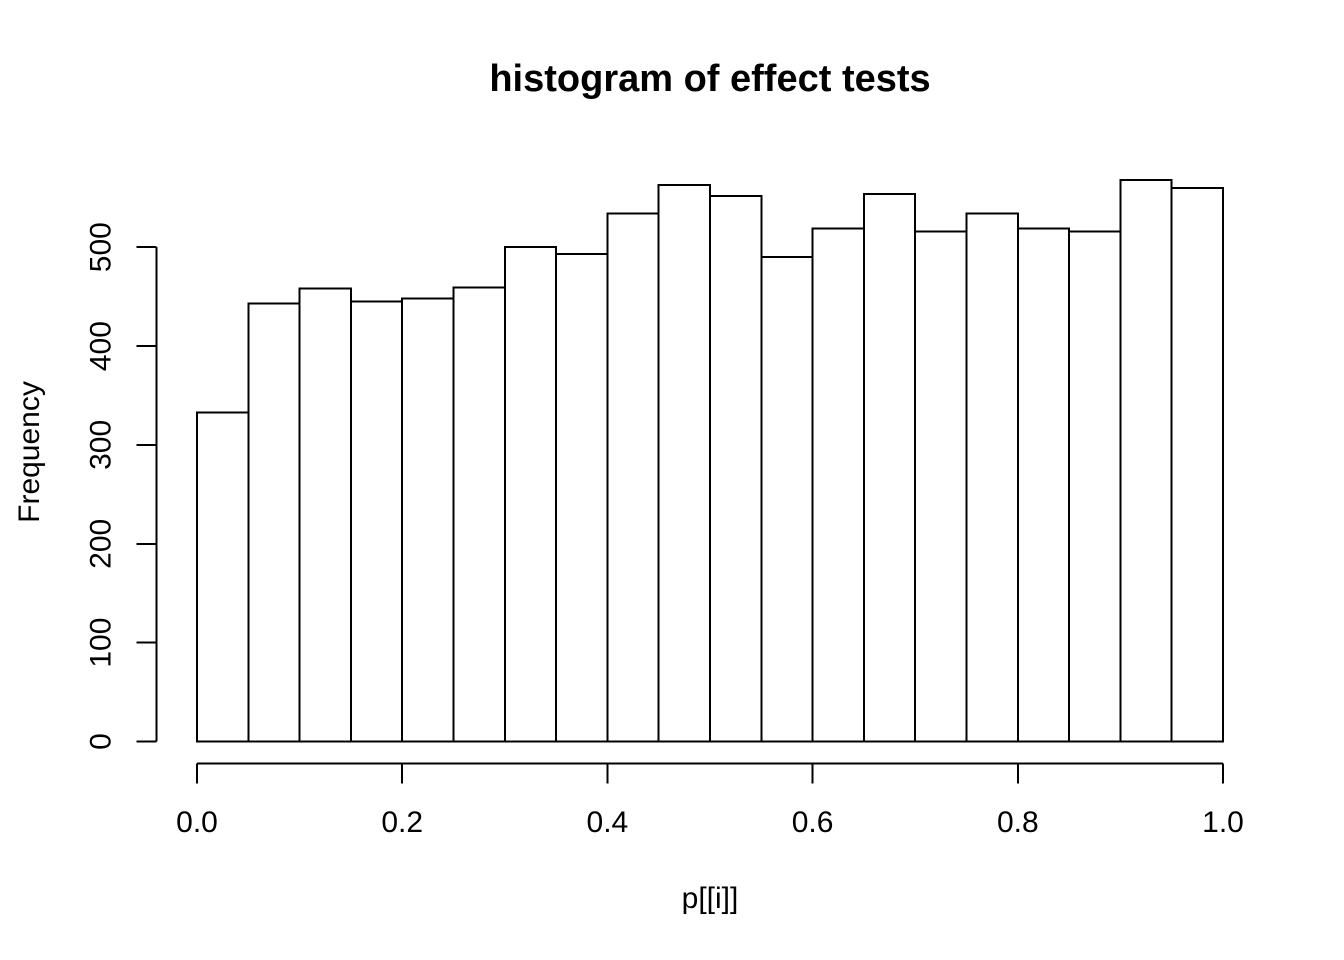 Image resolution: width=1344 pixels, height=960 pixels. Describe the element at coordinates (29, 452) in the screenshot. I see `y-axis-label: Frequency` at that location.